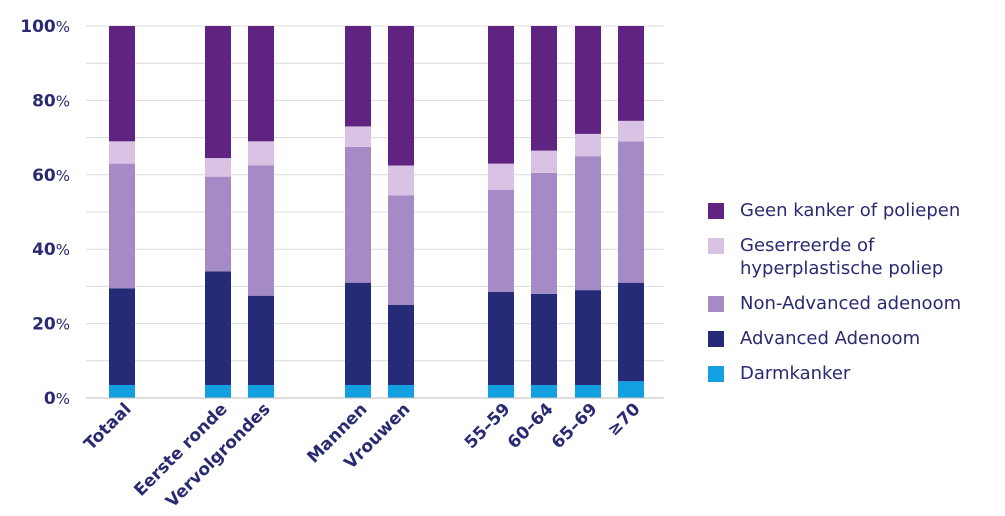 The height and width of the screenshot is (516, 1005). Describe the element at coordinates (44, 325) in the screenshot. I see `y-tick-value: 20` at that location.